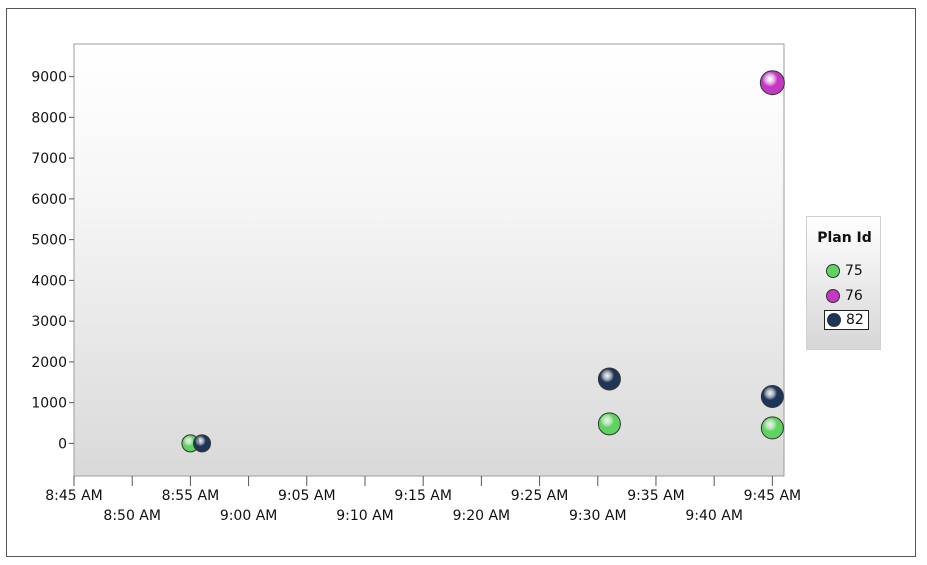 The height and width of the screenshot is (565, 927). Describe the element at coordinates (49, 322) in the screenshot. I see `y-tick-label: 3000` at that location.